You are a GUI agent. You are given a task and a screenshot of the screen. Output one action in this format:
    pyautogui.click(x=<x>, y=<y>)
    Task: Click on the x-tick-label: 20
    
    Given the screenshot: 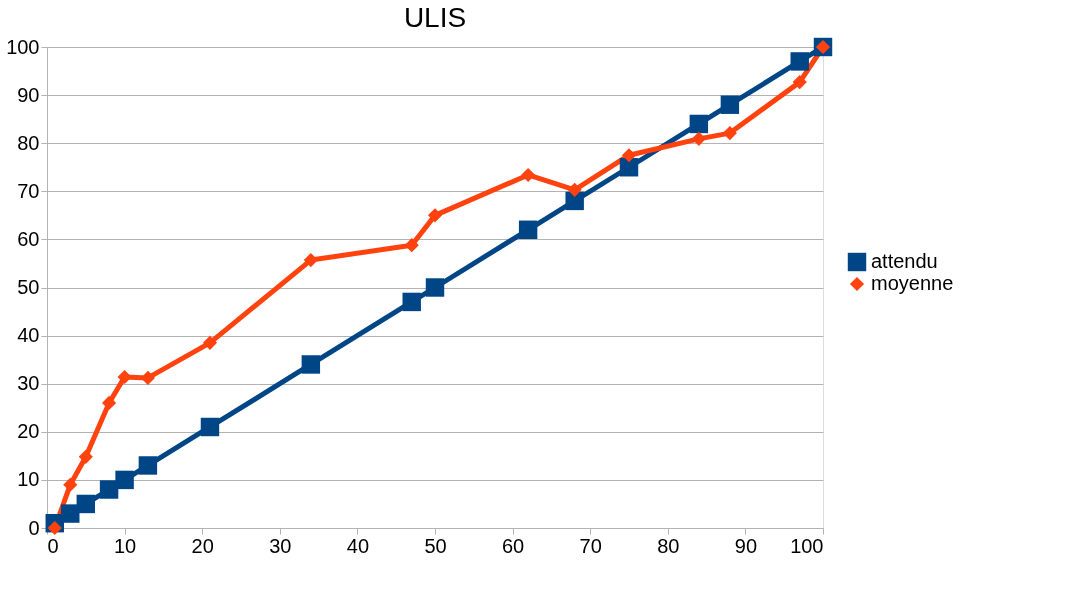 What is the action you would take?
    pyautogui.click(x=202, y=545)
    